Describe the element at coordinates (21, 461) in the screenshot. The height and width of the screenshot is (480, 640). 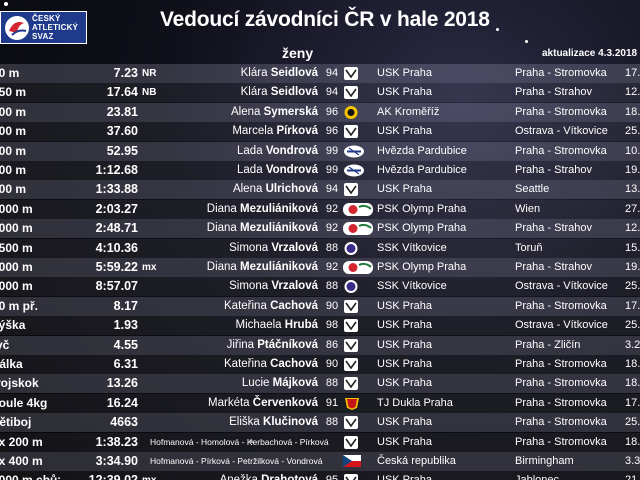
I see `event-label: 4x 400 m` at that location.